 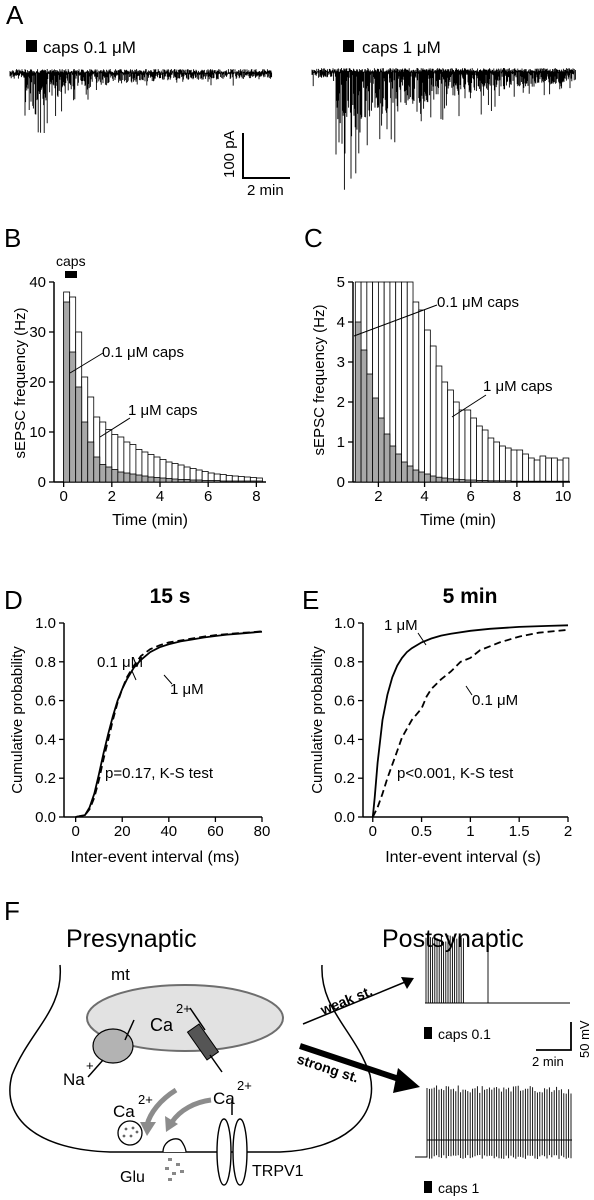 I want to click on legend-d-01: 0.1 μM, so click(x=120, y=662).